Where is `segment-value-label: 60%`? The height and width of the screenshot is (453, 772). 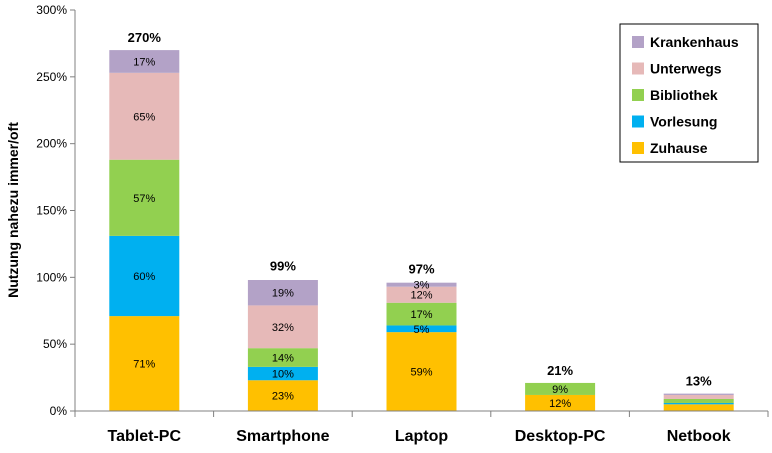
segment-value-label: 60% is located at coordinates (144, 277).